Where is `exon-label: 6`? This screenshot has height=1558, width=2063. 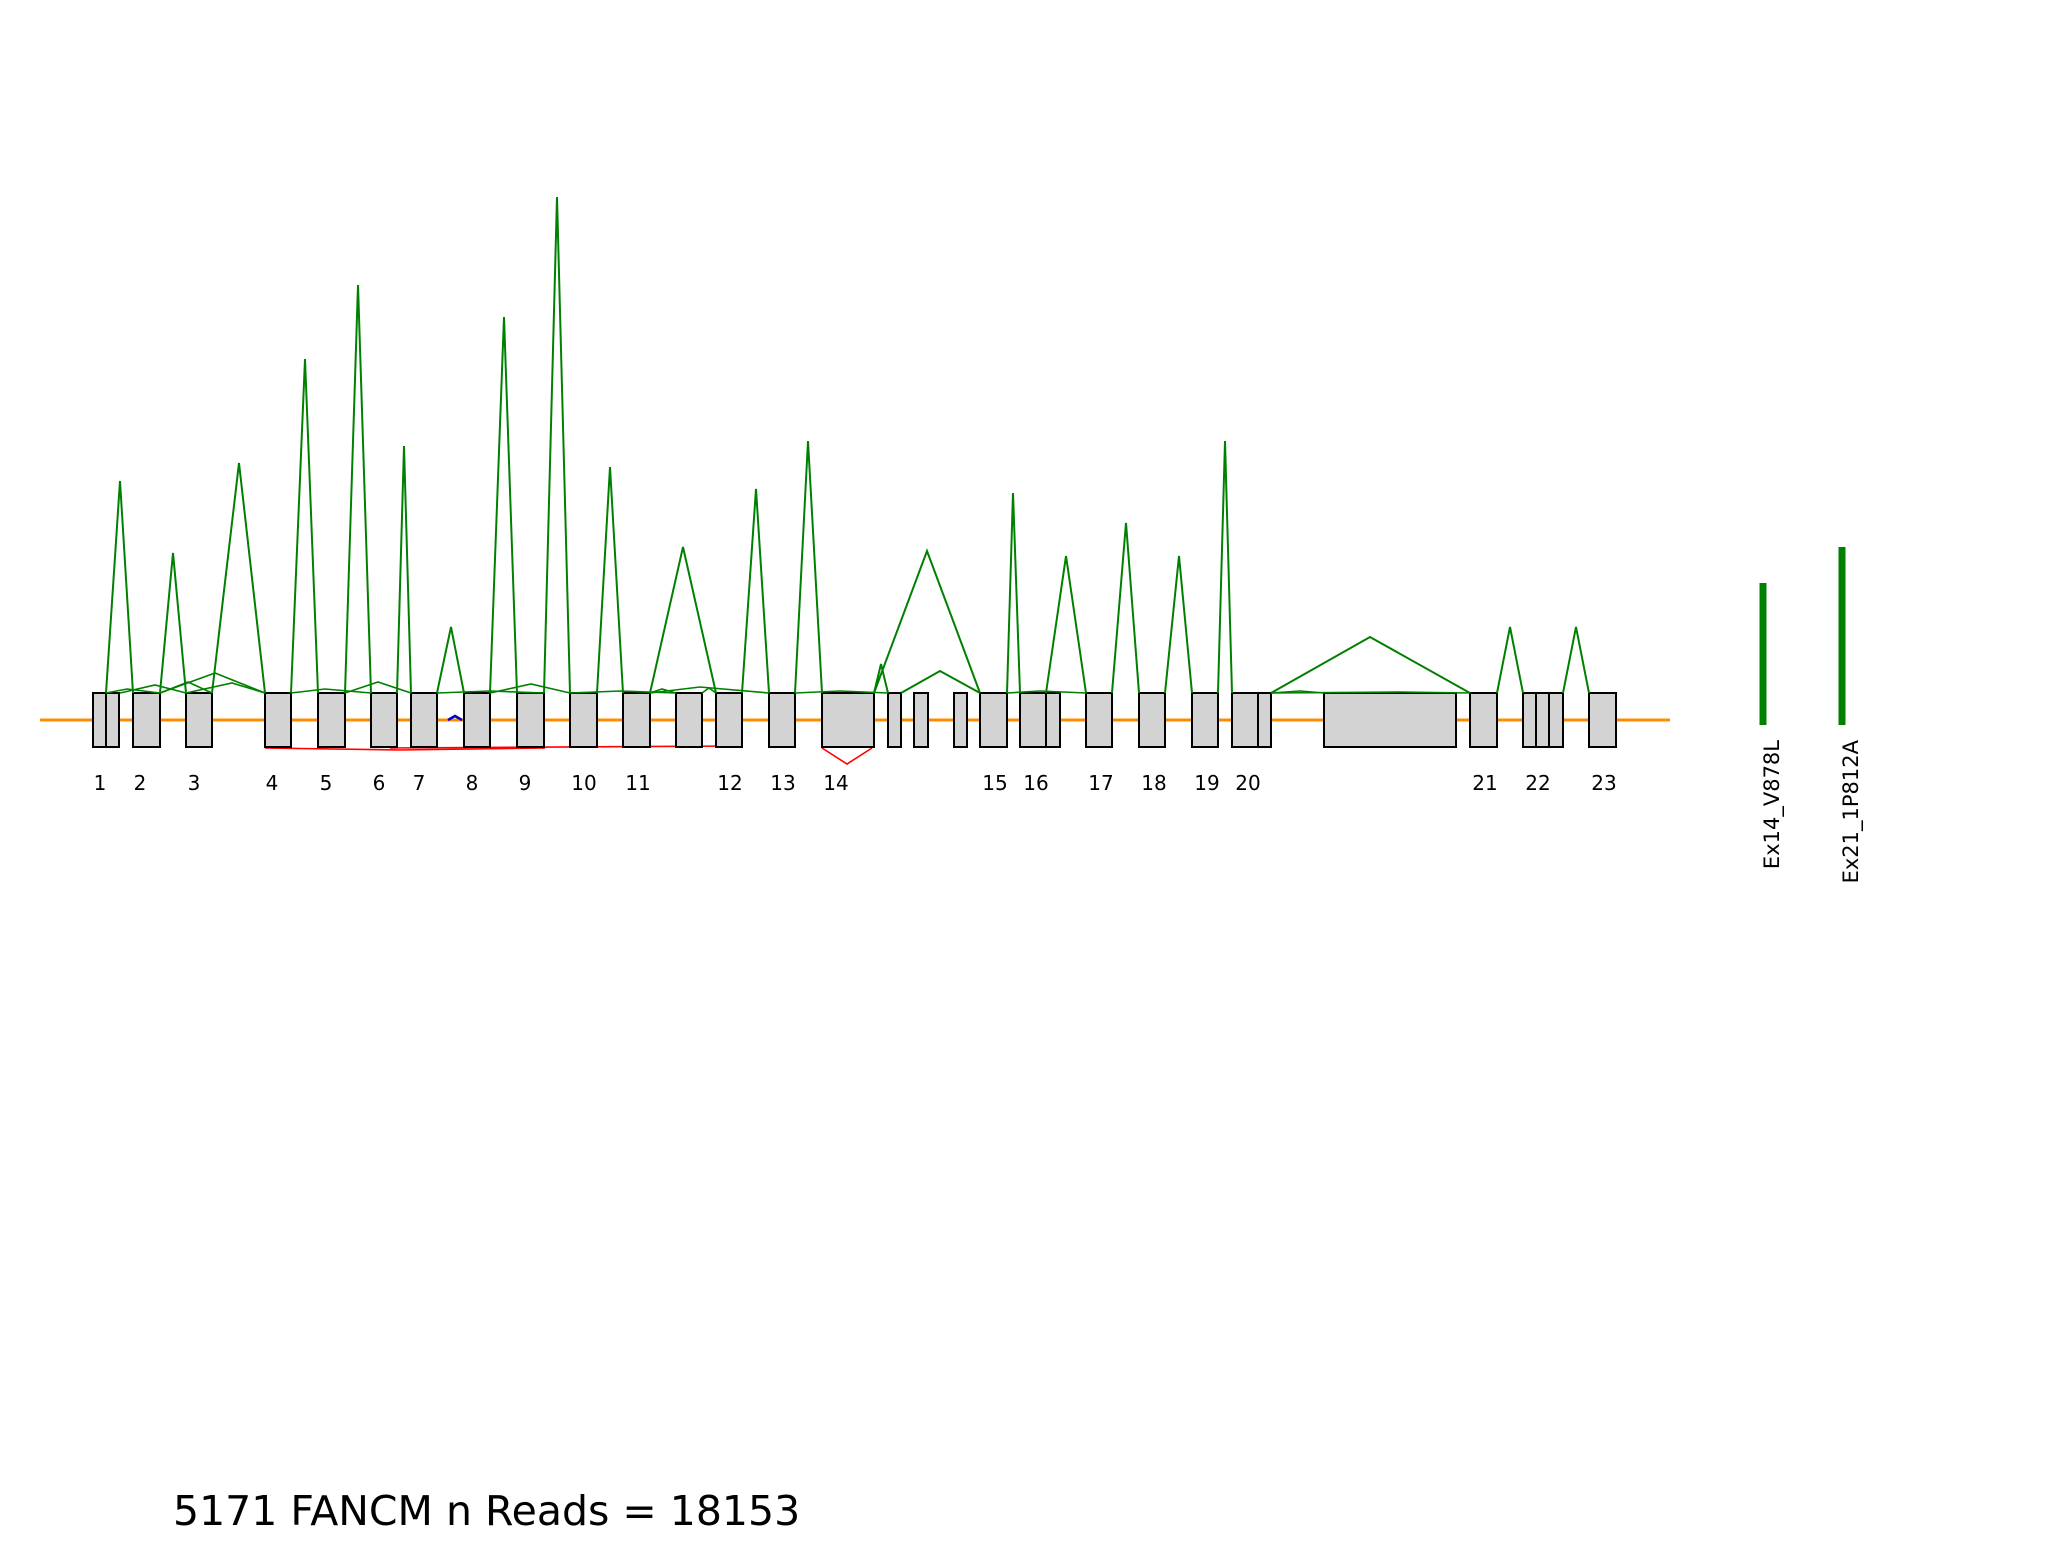 exon-label: 6 is located at coordinates (379, 783).